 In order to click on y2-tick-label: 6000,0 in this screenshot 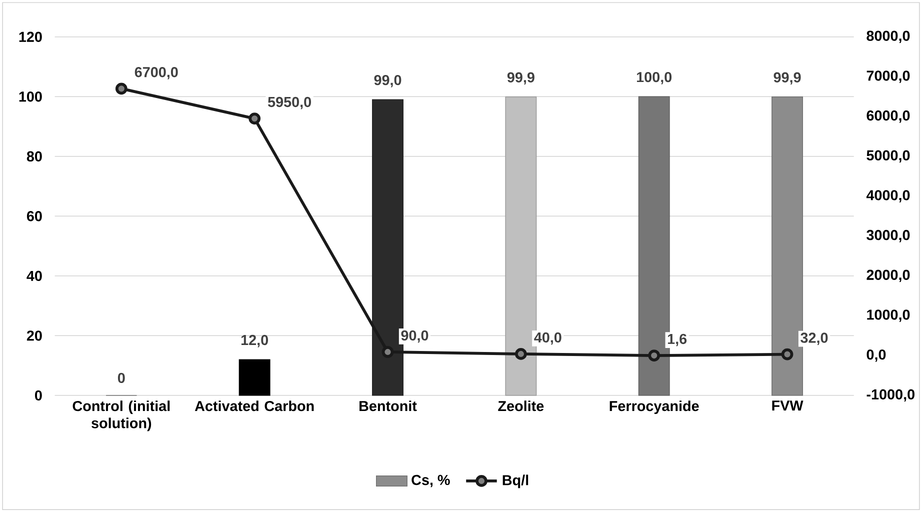, I will do `click(888, 116)`.